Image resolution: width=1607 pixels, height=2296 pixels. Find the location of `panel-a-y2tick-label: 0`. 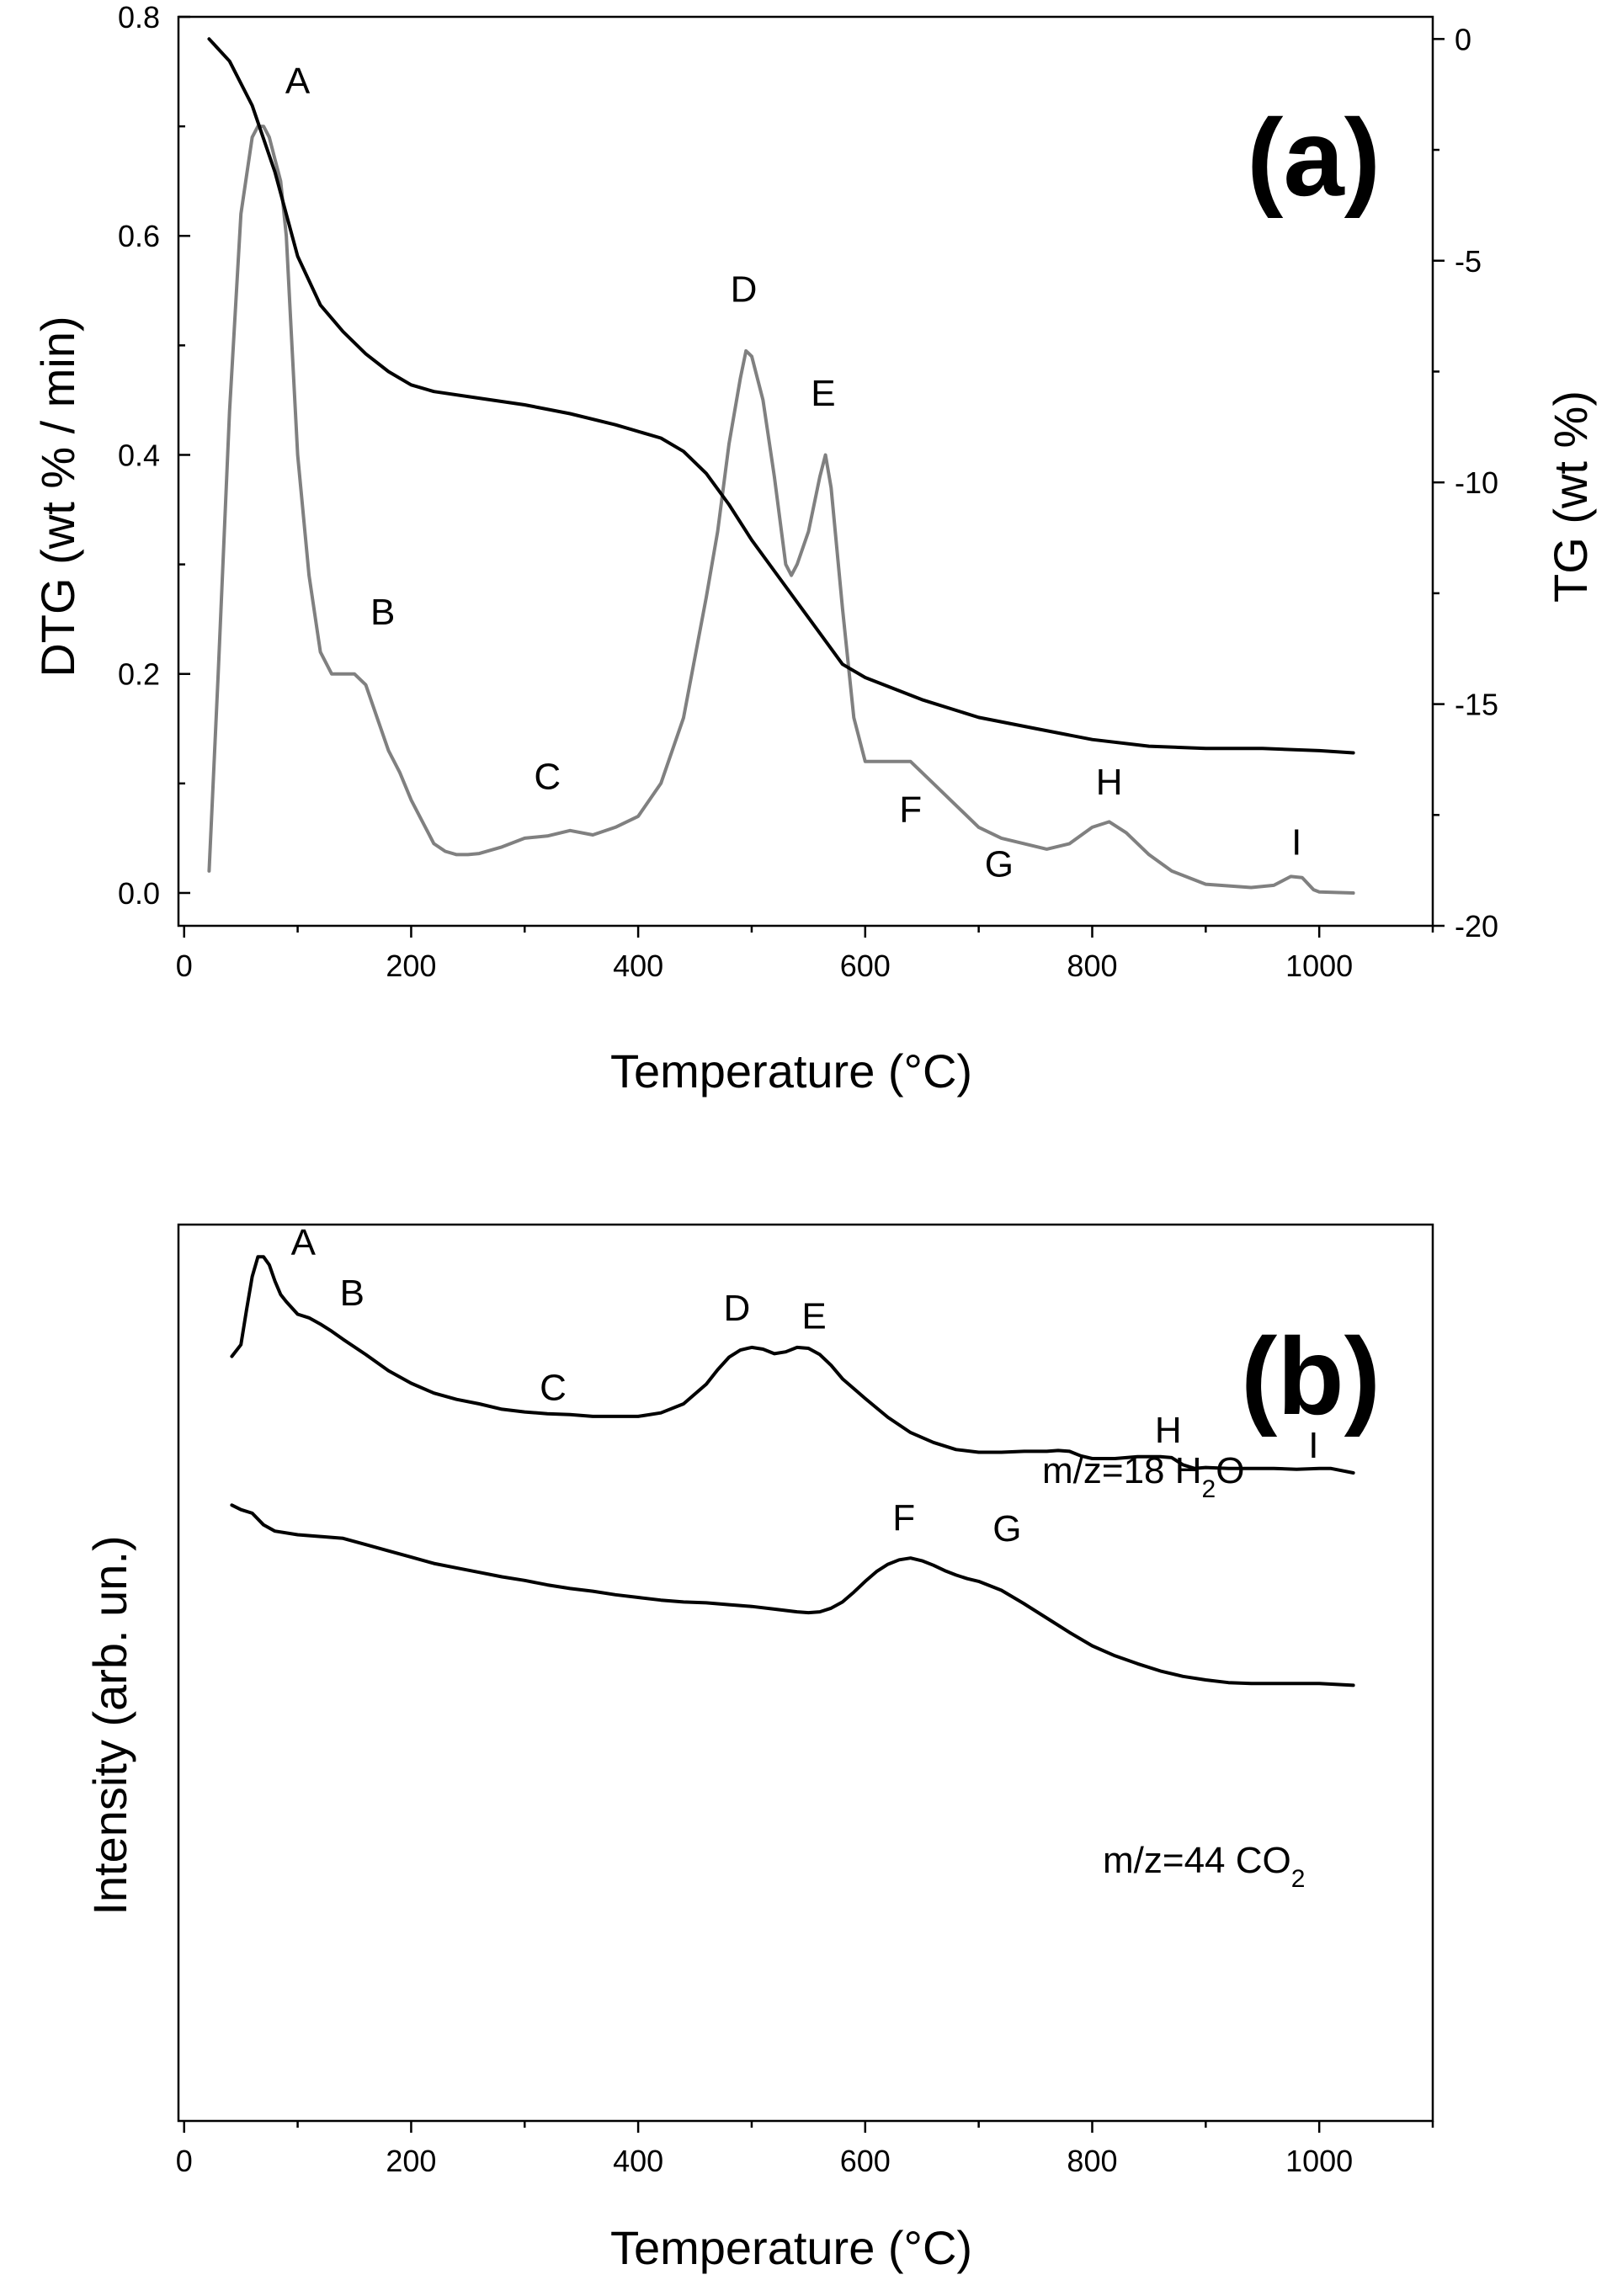

panel-a-y2tick-label: 0 is located at coordinates (1463, 39).